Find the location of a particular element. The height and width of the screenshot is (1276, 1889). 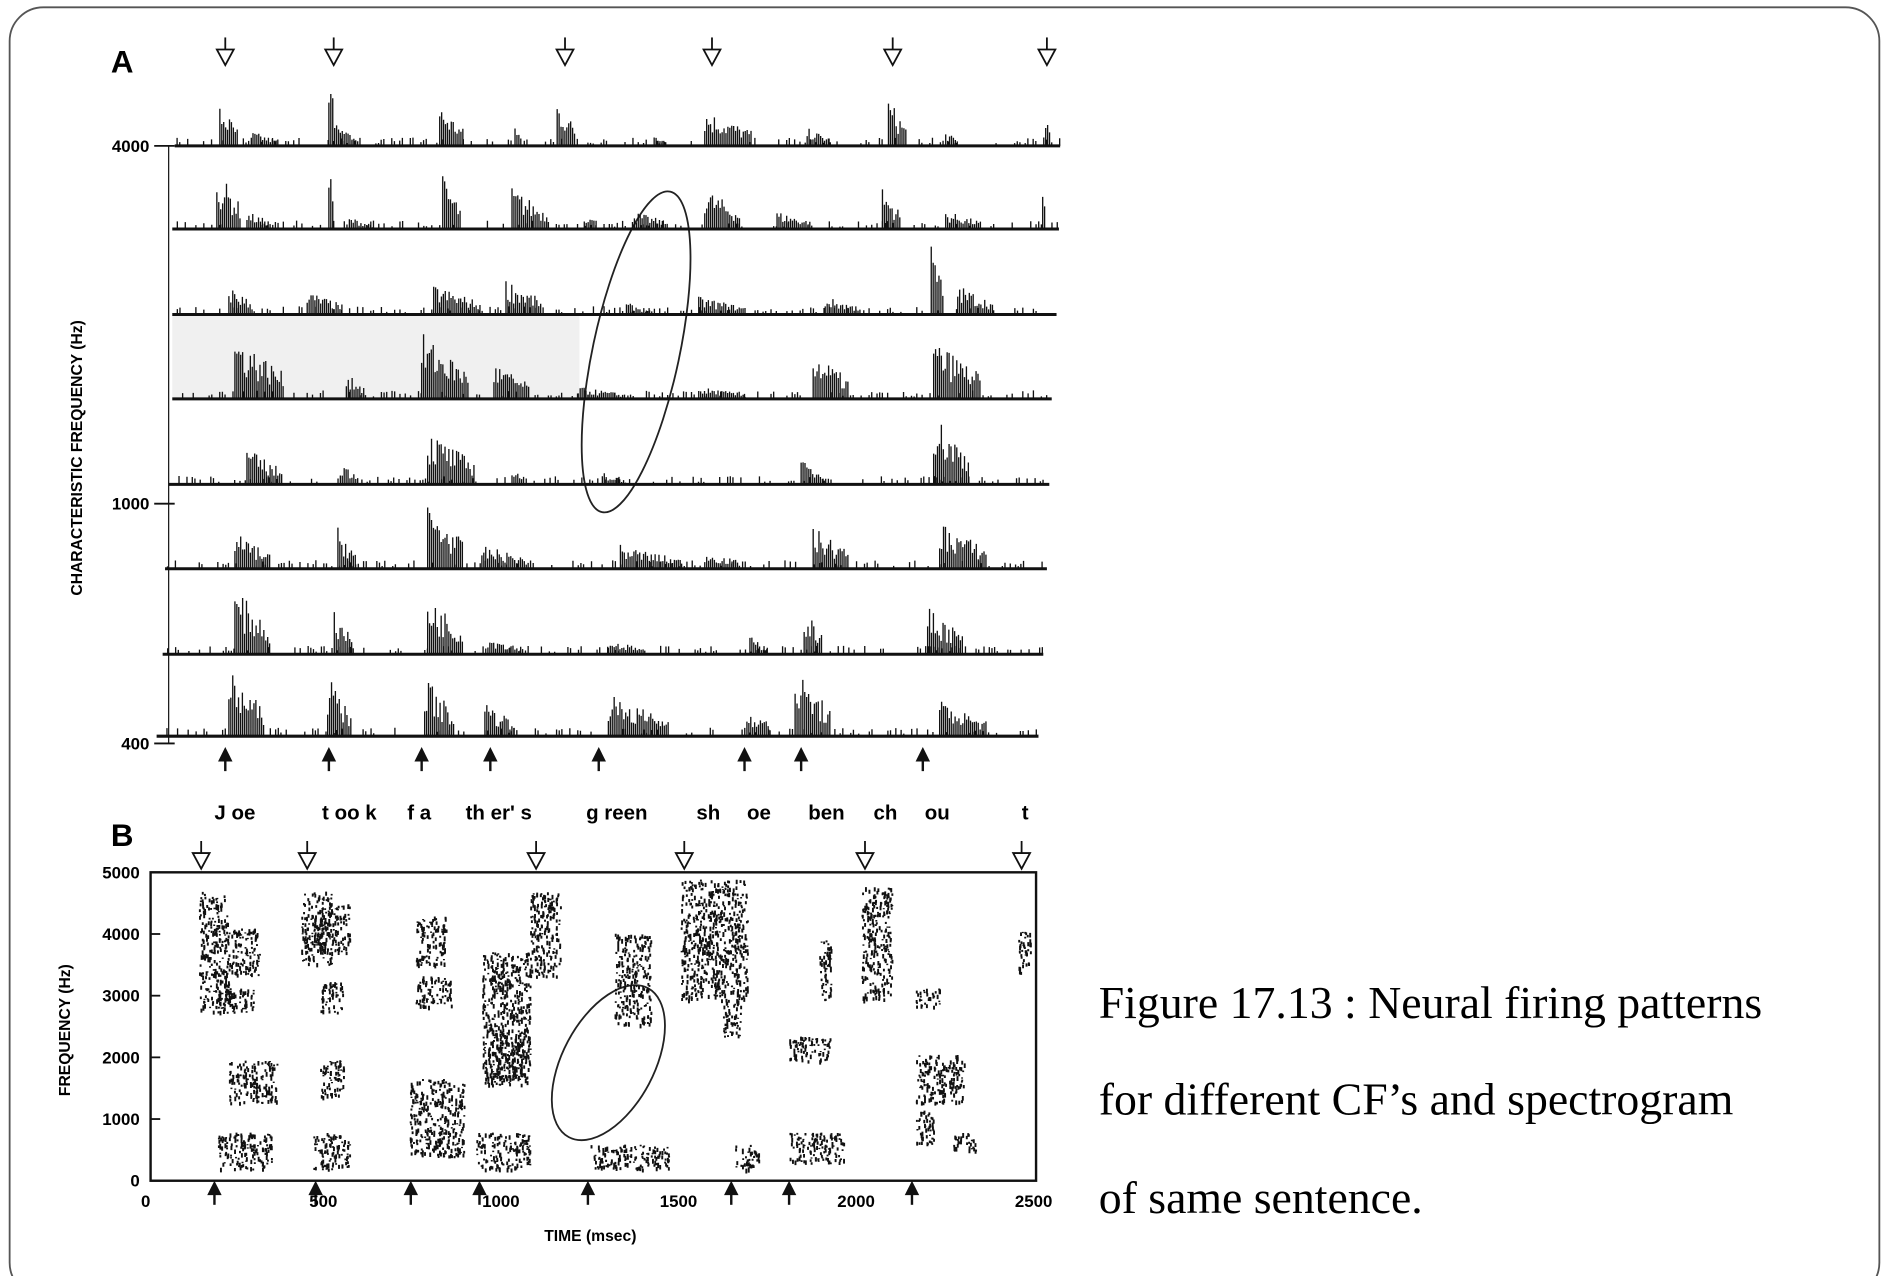

phoneme-label: ben is located at coordinates (826, 812).